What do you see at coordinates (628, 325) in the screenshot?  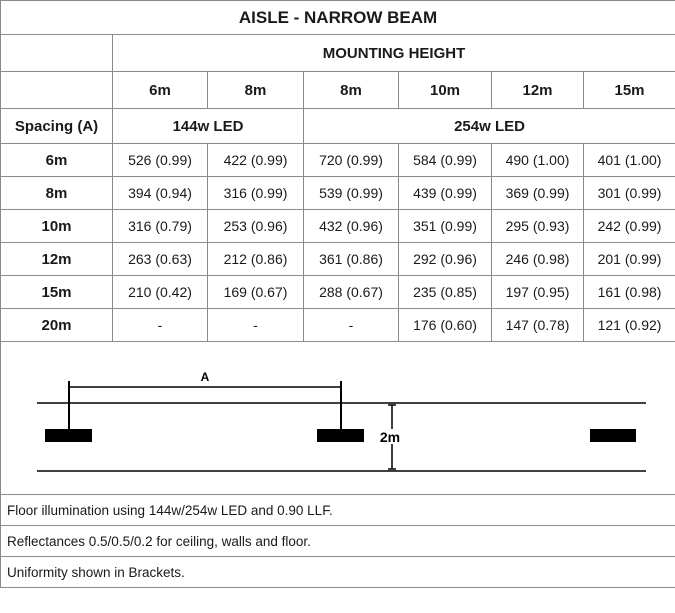 I see `value-cell: 121 (0.92)` at bounding box center [628, 325].